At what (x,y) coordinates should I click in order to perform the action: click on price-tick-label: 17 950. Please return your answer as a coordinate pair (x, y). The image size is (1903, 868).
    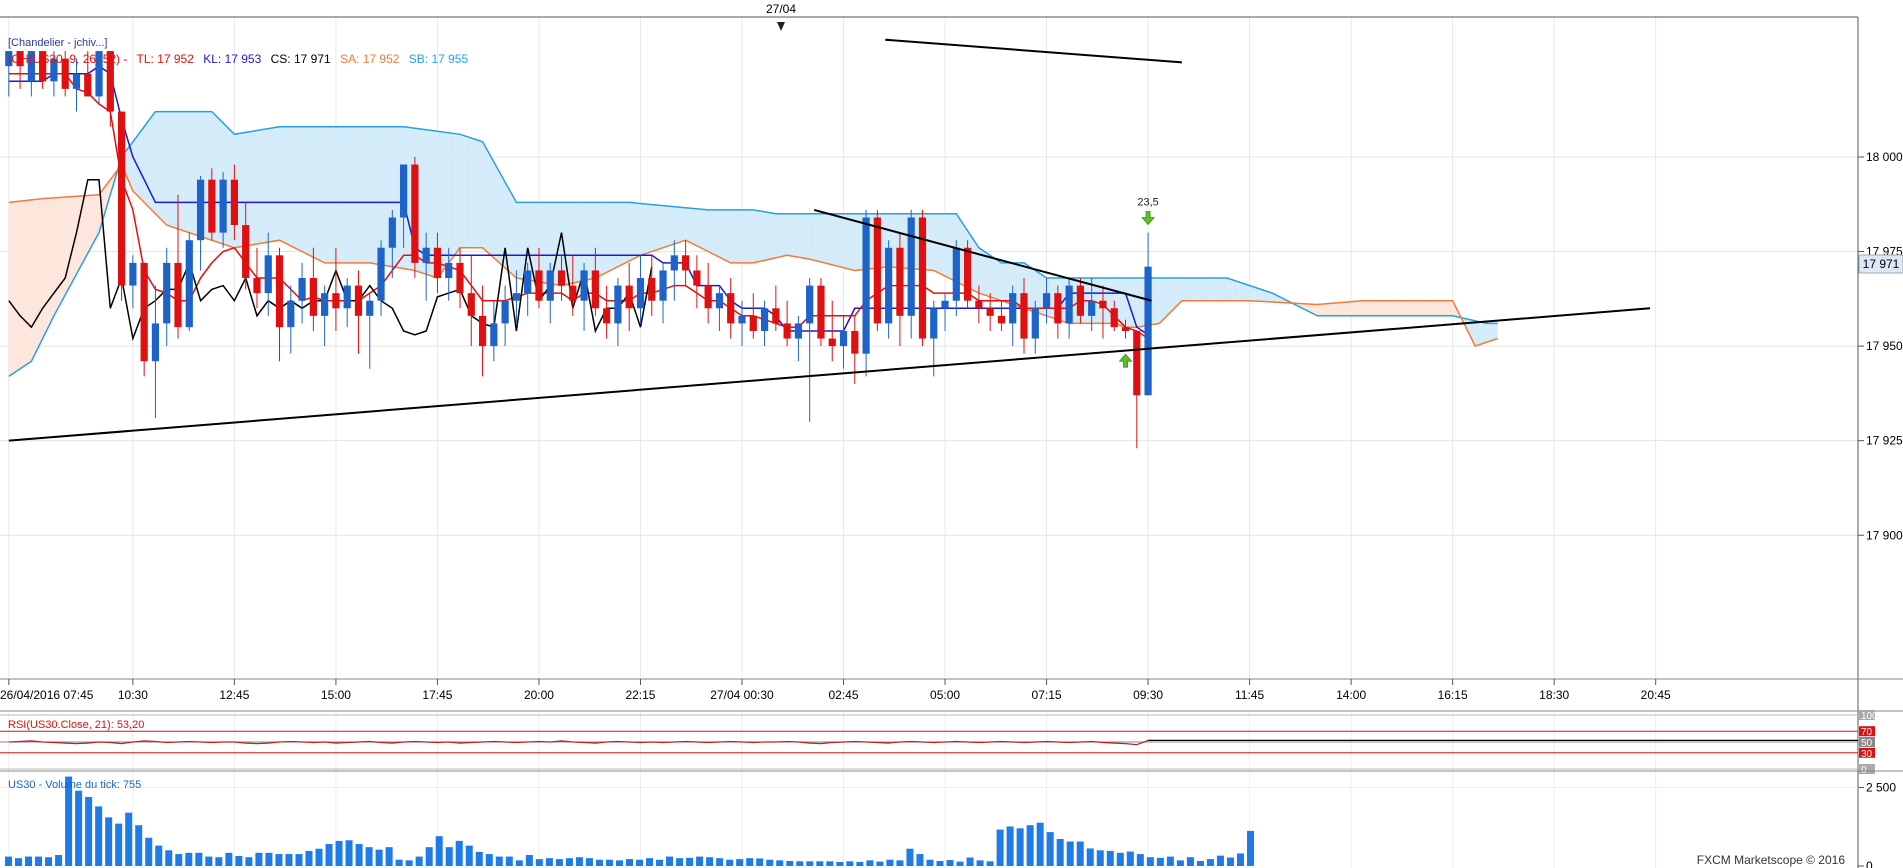
    Looking at the image, I should click on (1884, 346).